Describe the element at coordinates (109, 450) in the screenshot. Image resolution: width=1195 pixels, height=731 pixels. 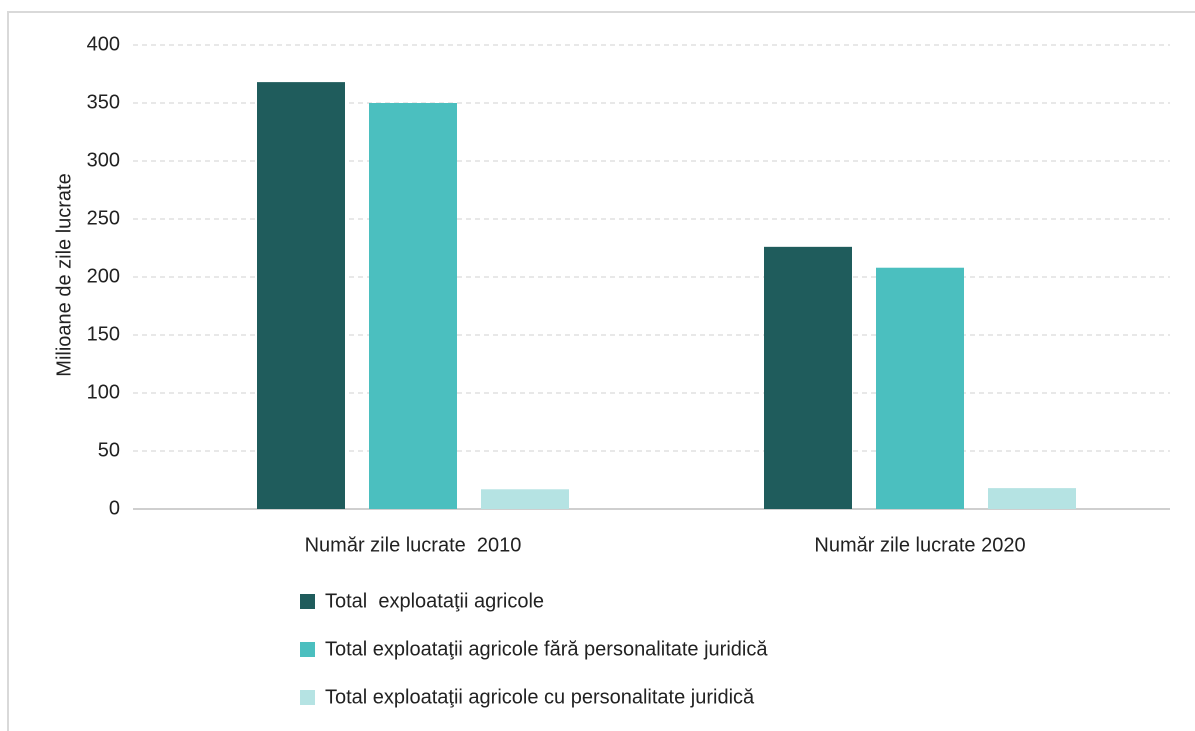
I see `y-tick-label: 50` at that location.